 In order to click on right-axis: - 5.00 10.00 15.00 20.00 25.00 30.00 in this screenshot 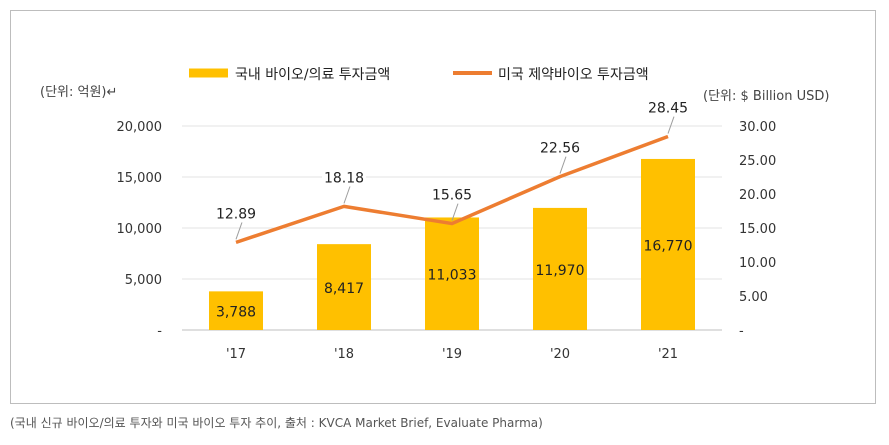, I will do `click(757, 229)`.